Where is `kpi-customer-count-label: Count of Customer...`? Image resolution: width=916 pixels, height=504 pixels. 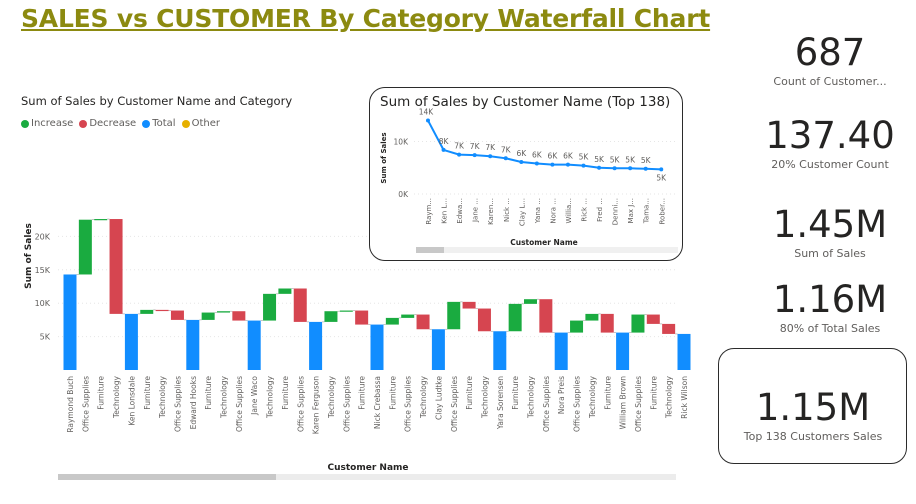
kpi-customer-count-label: Count of Customer... is located at coordinates (830, 81).